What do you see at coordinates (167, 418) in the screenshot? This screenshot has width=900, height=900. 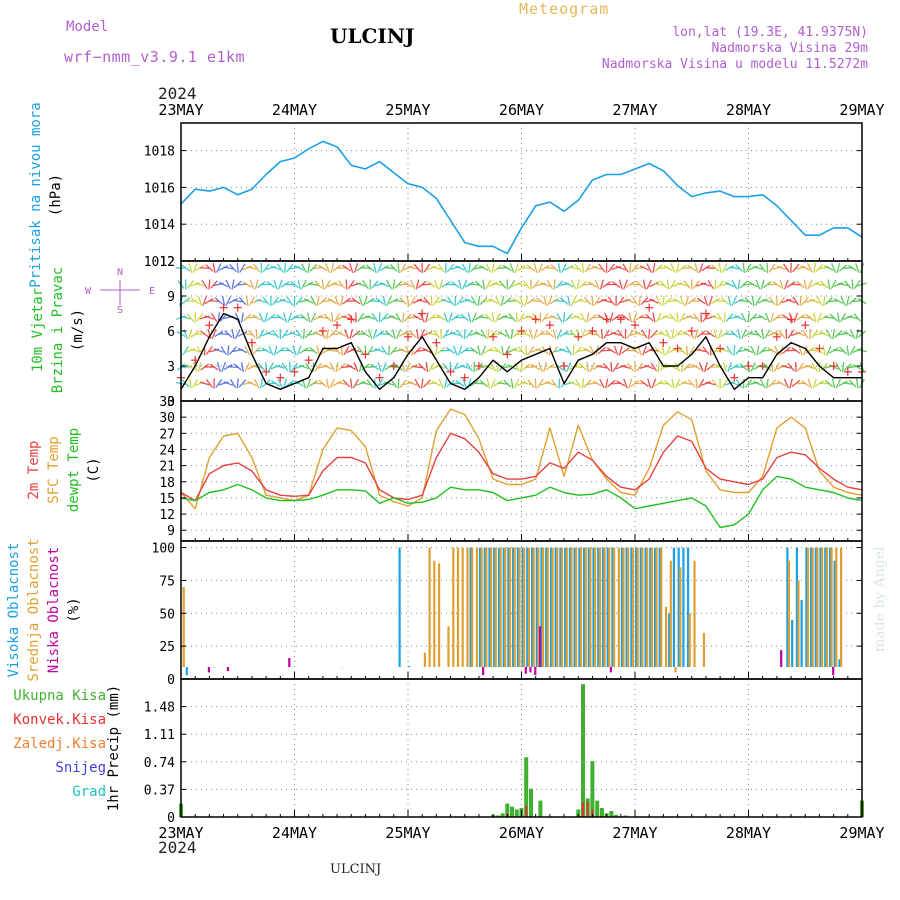 I see `temperature-ytick-label: 30` at bounding box center [167, 418].